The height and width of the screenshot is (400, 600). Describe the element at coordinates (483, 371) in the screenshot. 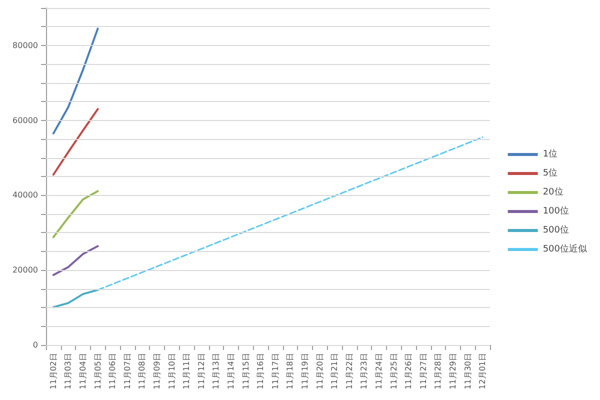

I see `x-tick-label: 12月01日` at that location.